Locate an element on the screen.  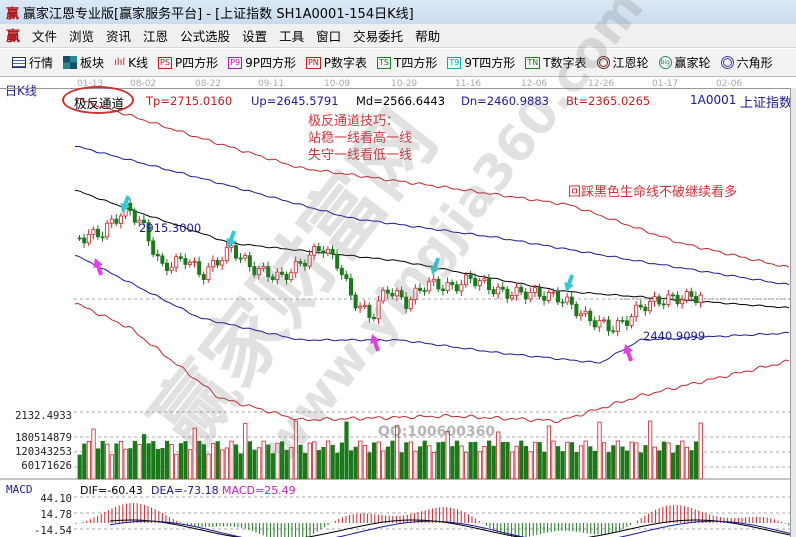
toolbar-9p-square: P9 9P四方形 is located at coordinates (262, 63).